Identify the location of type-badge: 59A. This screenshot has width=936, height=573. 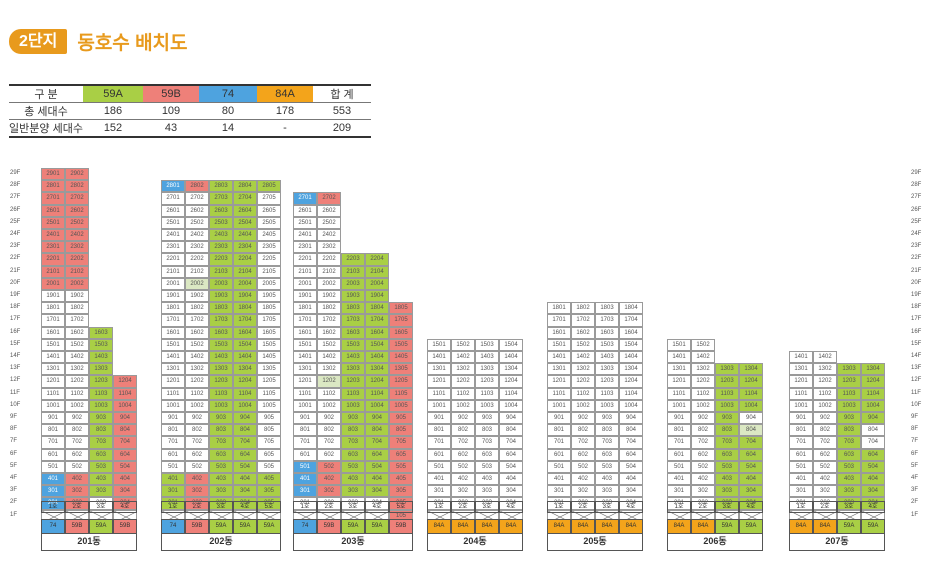
(245, 526).